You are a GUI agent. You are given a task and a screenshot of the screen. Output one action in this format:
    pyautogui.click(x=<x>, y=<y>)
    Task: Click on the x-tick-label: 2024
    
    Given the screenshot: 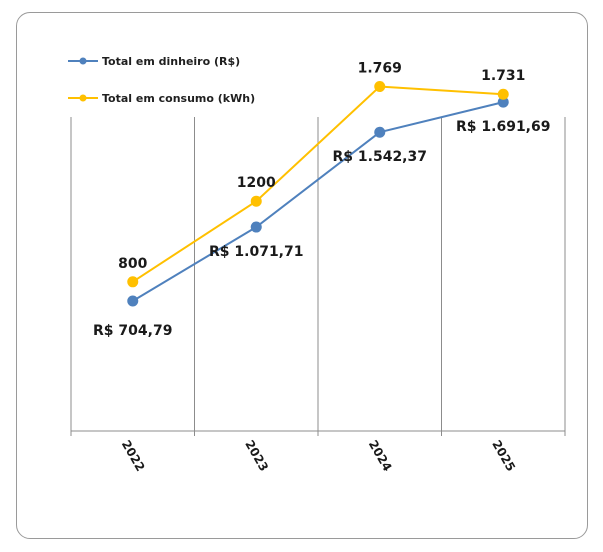 What is the action you would take?
    pyautogui.click(x=380, y=456)
    